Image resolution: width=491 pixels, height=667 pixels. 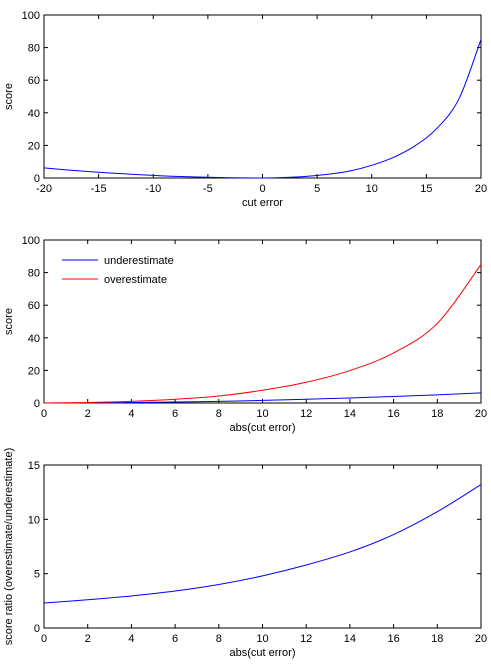 I want to click on y-tick-label: 5, so click(x=37, y=575).